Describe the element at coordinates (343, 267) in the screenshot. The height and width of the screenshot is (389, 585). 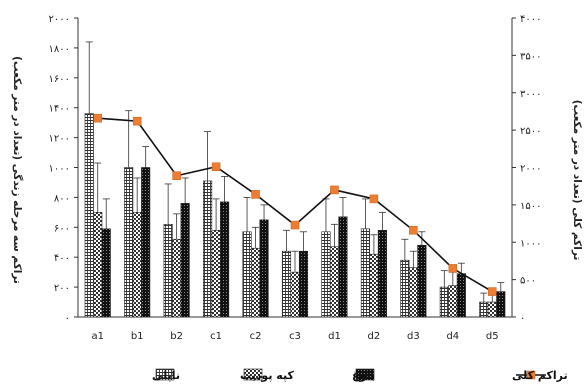
I see `bar-بلوغ-d1` at that location.